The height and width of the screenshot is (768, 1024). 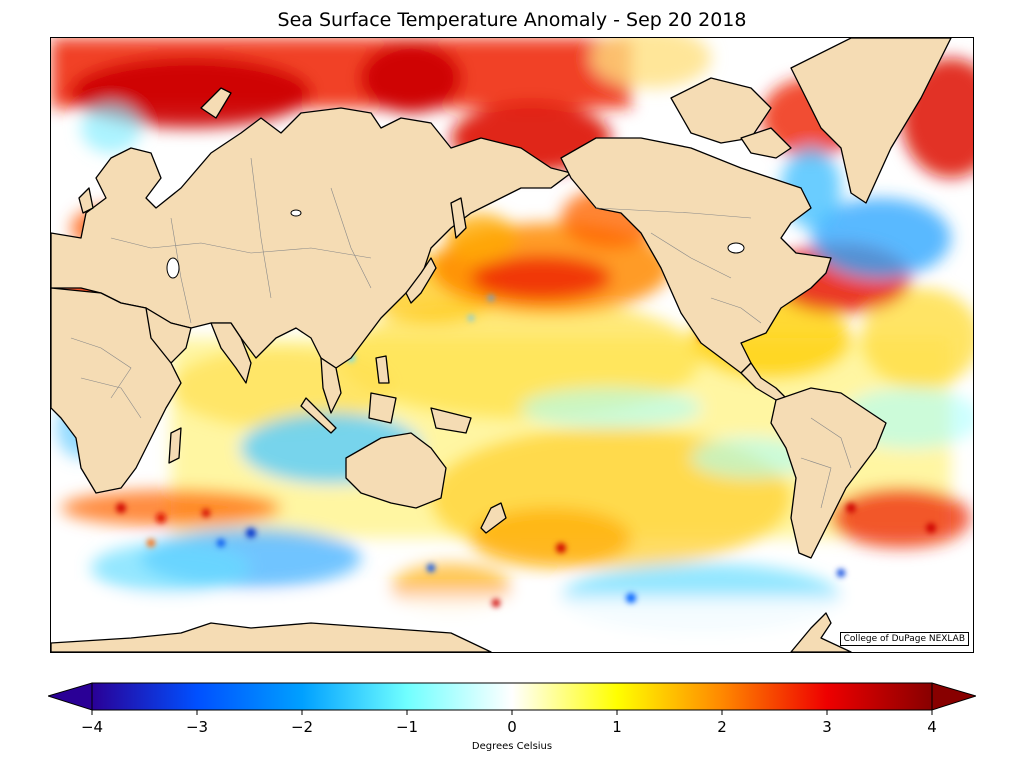 I want to click on colorbar-extend-low, so click(x=70, y=696).